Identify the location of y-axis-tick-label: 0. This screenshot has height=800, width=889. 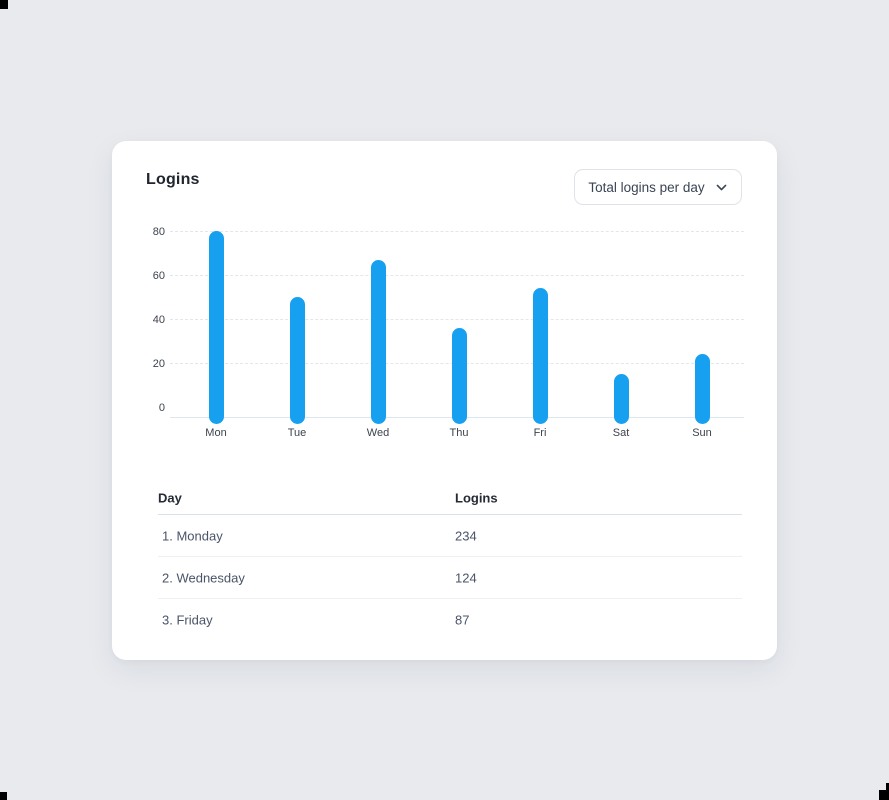
(161, 408).